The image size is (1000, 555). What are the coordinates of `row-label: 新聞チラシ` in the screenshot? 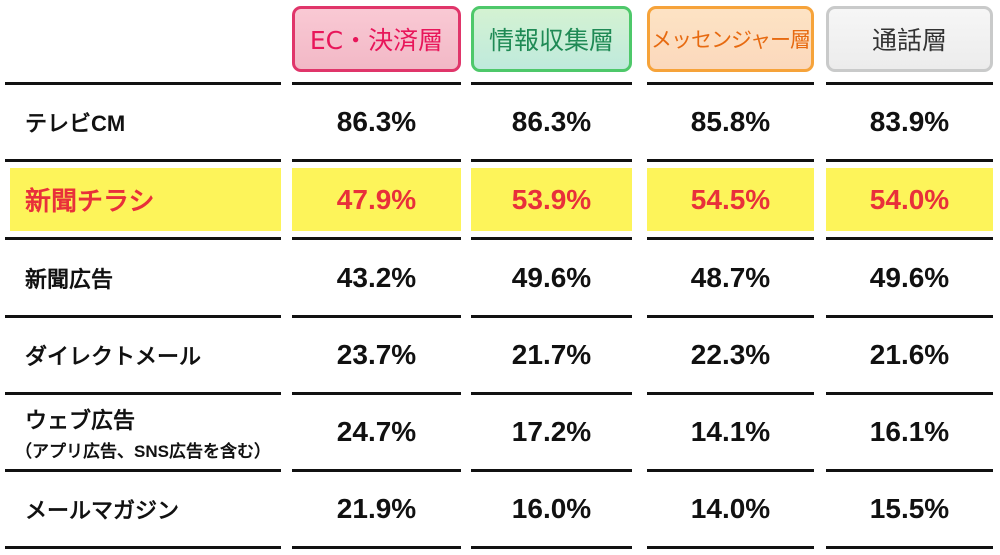 It's located at (89, 199).